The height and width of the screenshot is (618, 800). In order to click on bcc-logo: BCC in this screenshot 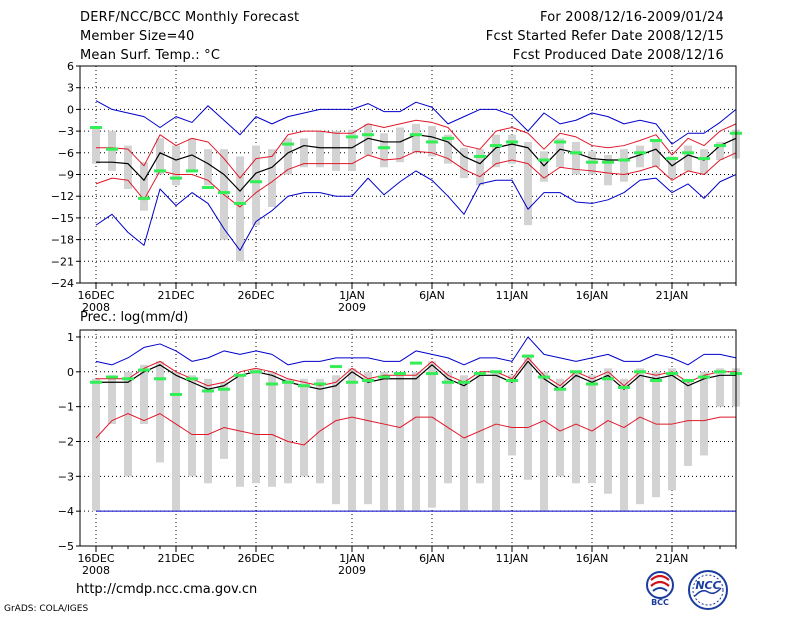, I will do `click(660, 589)`.